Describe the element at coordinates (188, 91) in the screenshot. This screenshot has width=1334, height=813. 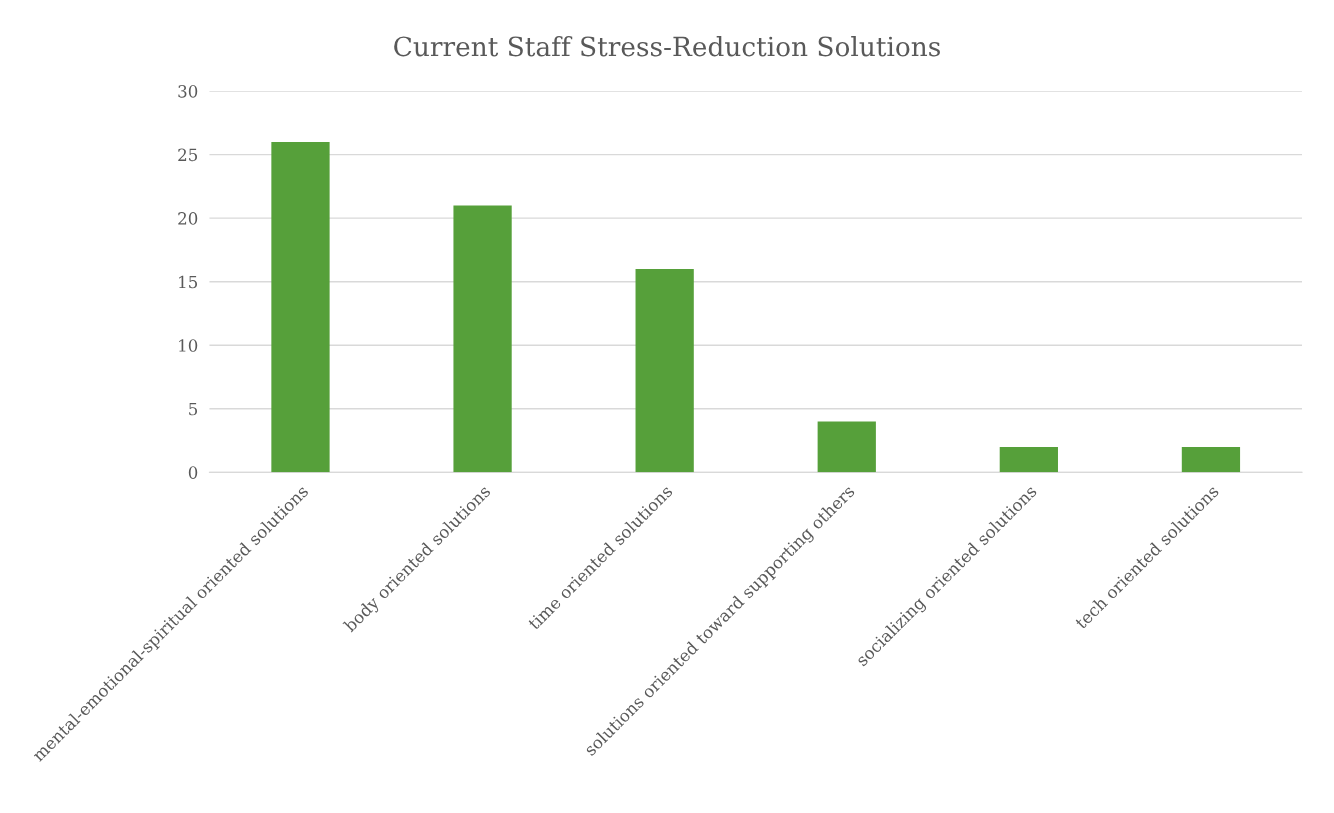
I see `y-tick-label: 30` at that location.